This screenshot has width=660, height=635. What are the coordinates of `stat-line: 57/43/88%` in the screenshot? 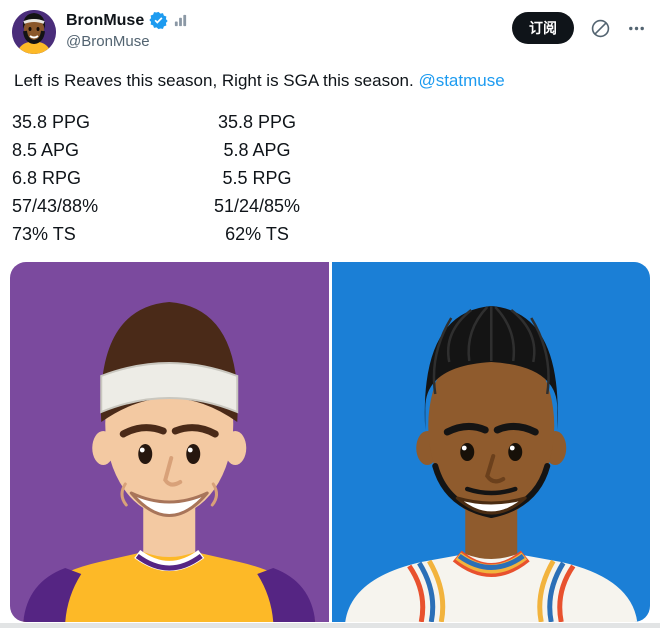 It's located at (55, 206).